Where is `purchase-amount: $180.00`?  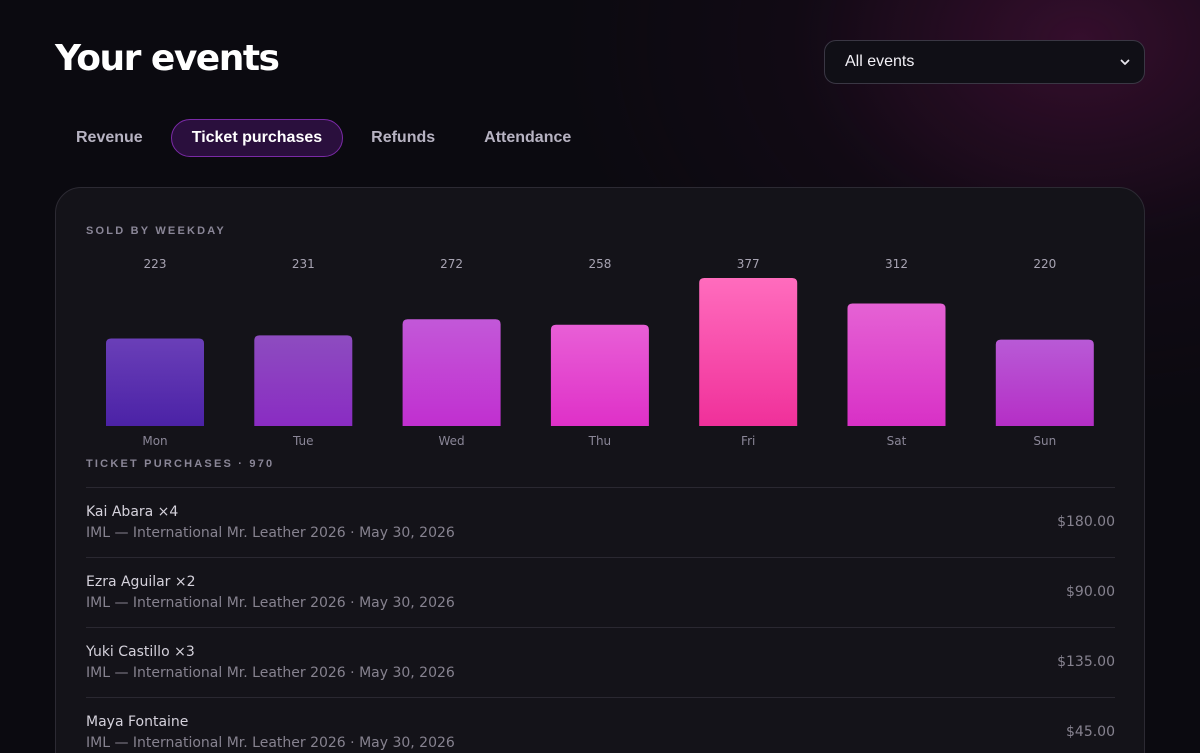
purchase-amount: $180.00 is located at coordinates (1086, 522).